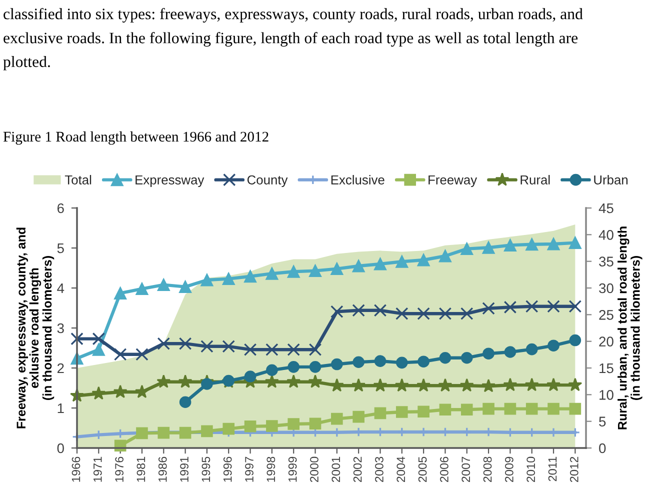 The width and height of the screenshot is (662, 485). Describe the element at coordinates (606, 261) in the screenshot. I see `y2-tick-label: 35` at that location.